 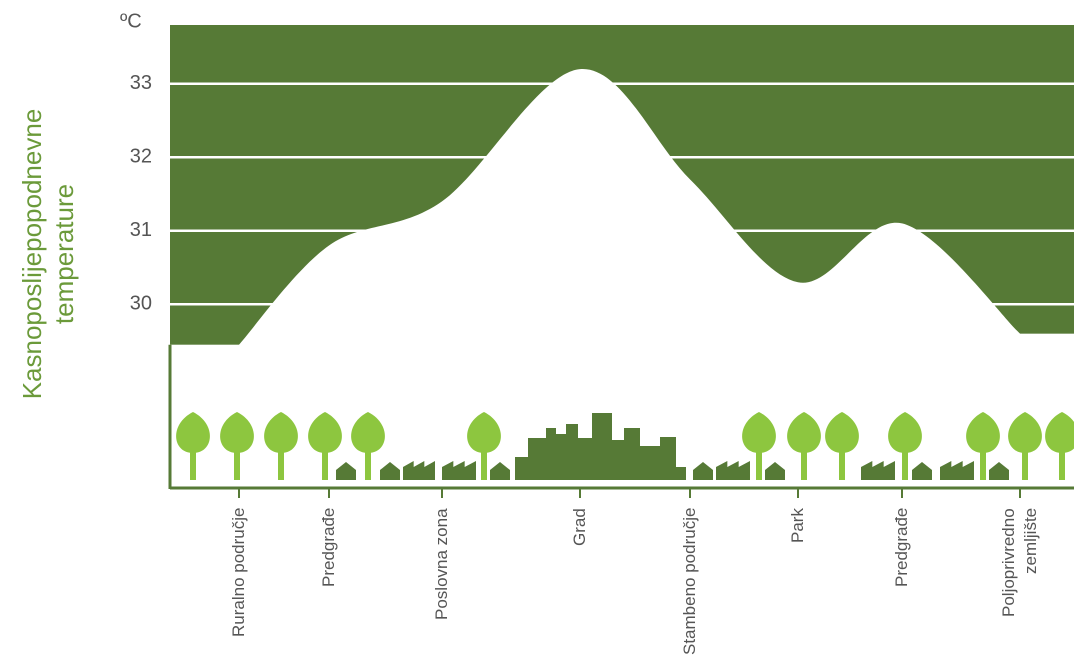 I want to click on y-tick-label: 32, so click(x=141, y=157).